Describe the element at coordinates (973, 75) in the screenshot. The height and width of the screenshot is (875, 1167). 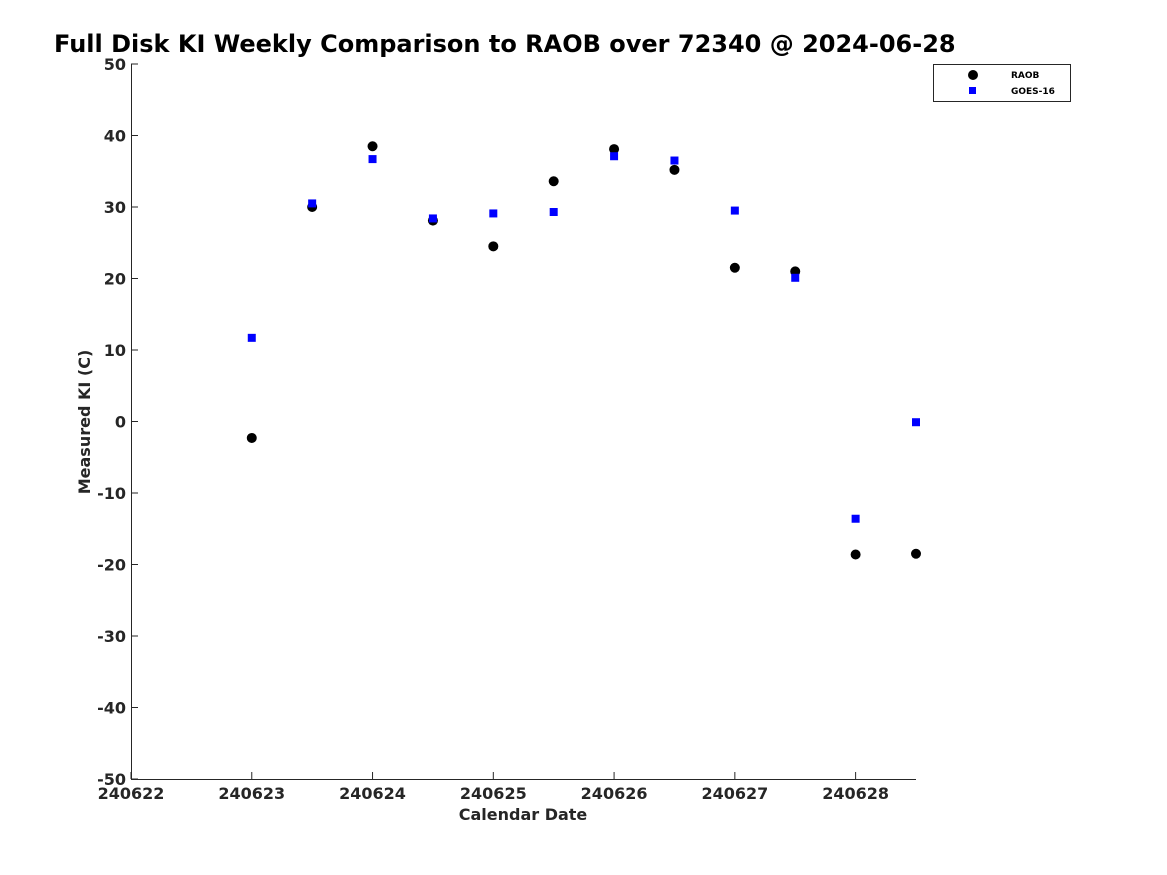
I see `legend-marker-raob` at that location.